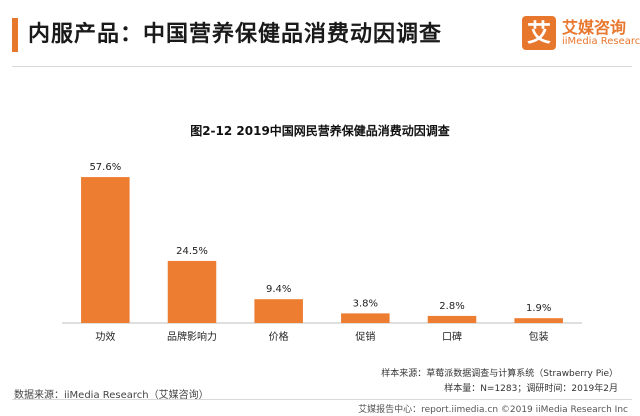 The height and width of the screenshot is (416, 640). Describe the element at coordinates (320, 131) in the screenshot. I see `chart-title: 图2-12 2019中国网民营养保健品消费动因调查` at that location.